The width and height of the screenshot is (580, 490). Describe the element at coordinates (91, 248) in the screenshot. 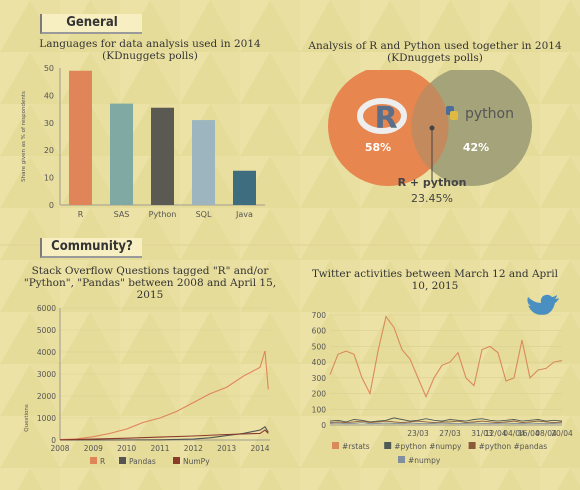

I see `section-tag-community: Community?` at that location.